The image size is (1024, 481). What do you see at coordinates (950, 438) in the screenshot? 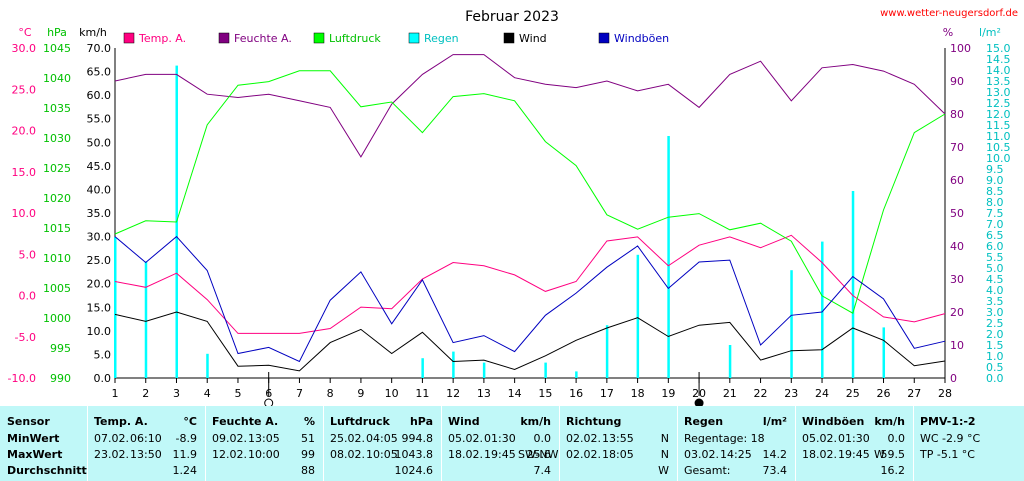
I see `pmv-wc: WC -2.9 °C` at bounding box center [950, 438].